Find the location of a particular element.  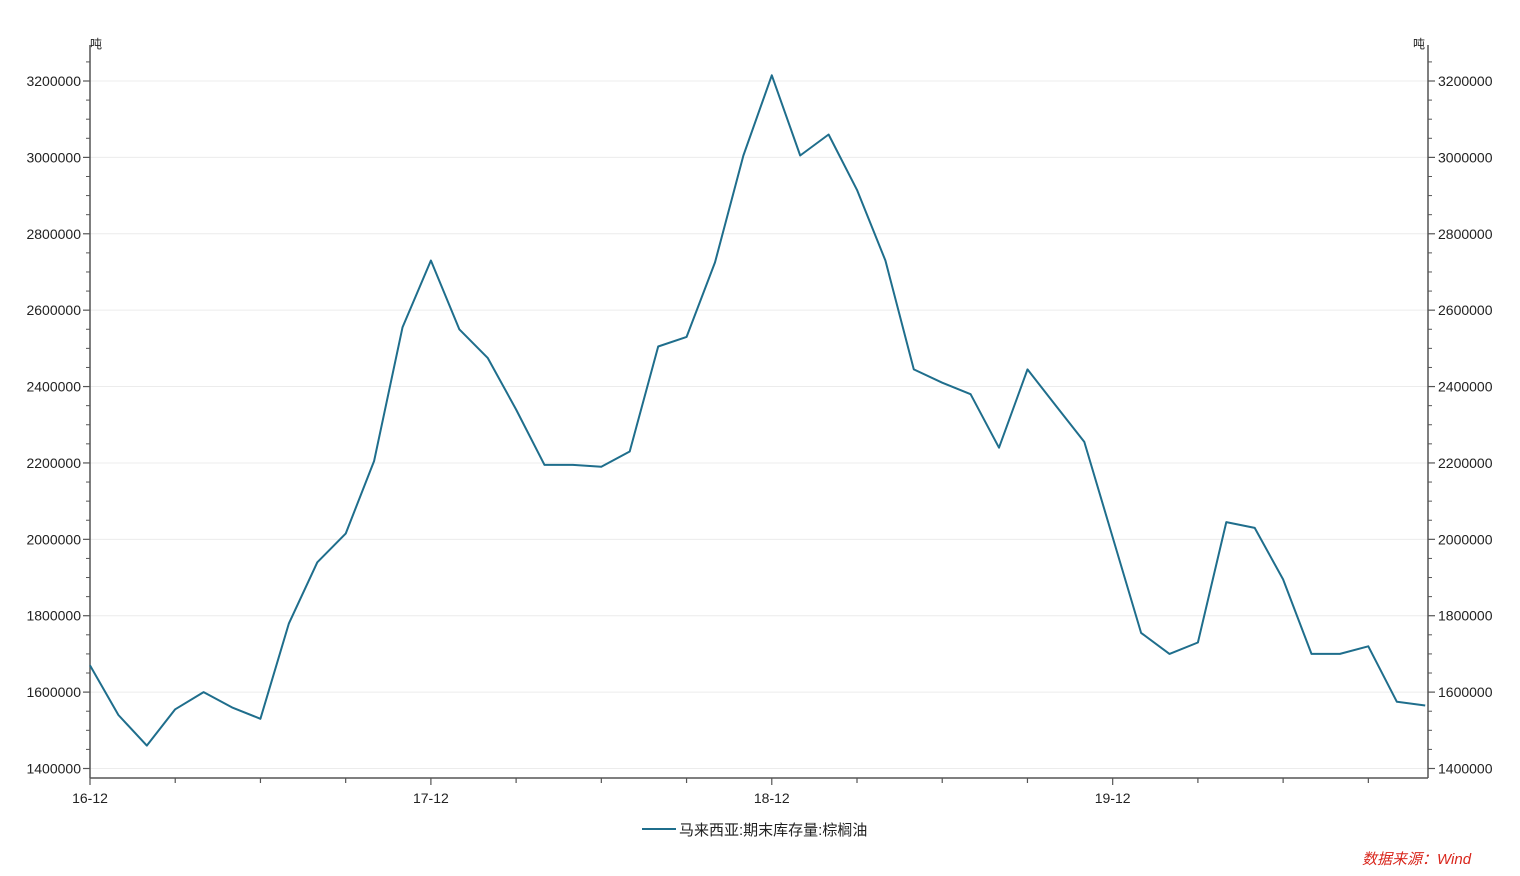

right-y-tick-label: 2200000 is located at coordinates (1465, 463).